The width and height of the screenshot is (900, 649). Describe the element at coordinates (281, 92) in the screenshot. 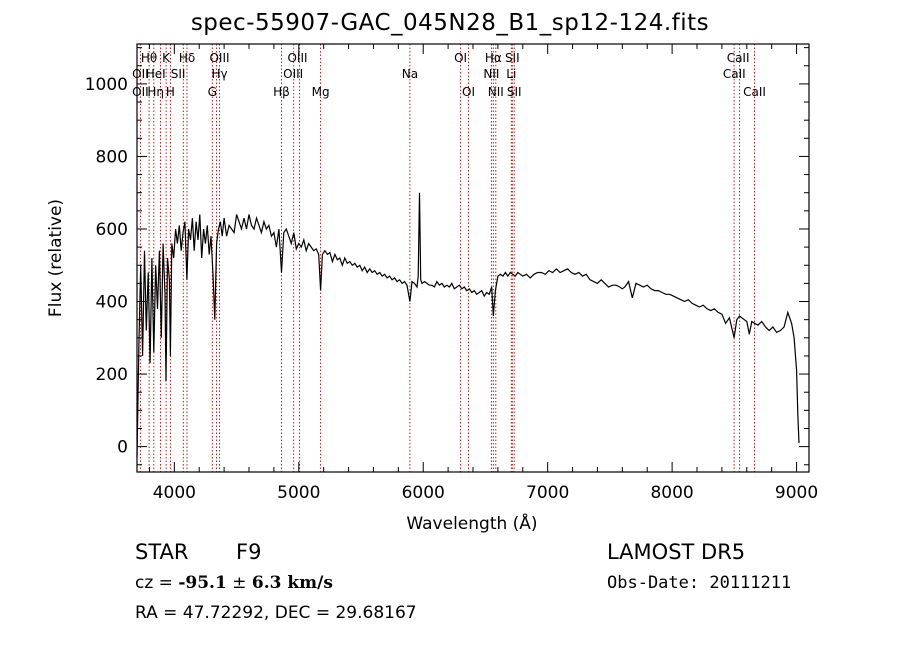

I see `line-label-hβ: Hβ` at that location.